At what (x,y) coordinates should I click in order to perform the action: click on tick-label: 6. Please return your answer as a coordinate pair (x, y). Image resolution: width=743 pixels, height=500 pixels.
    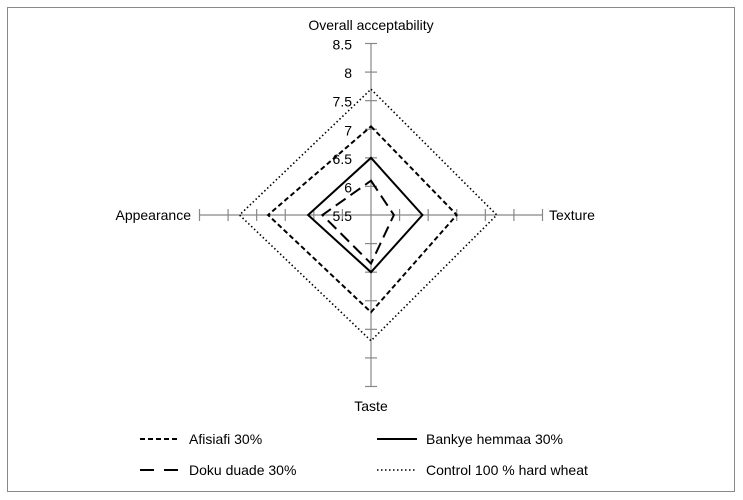
    Looking at the image, I should click on (348, 187).